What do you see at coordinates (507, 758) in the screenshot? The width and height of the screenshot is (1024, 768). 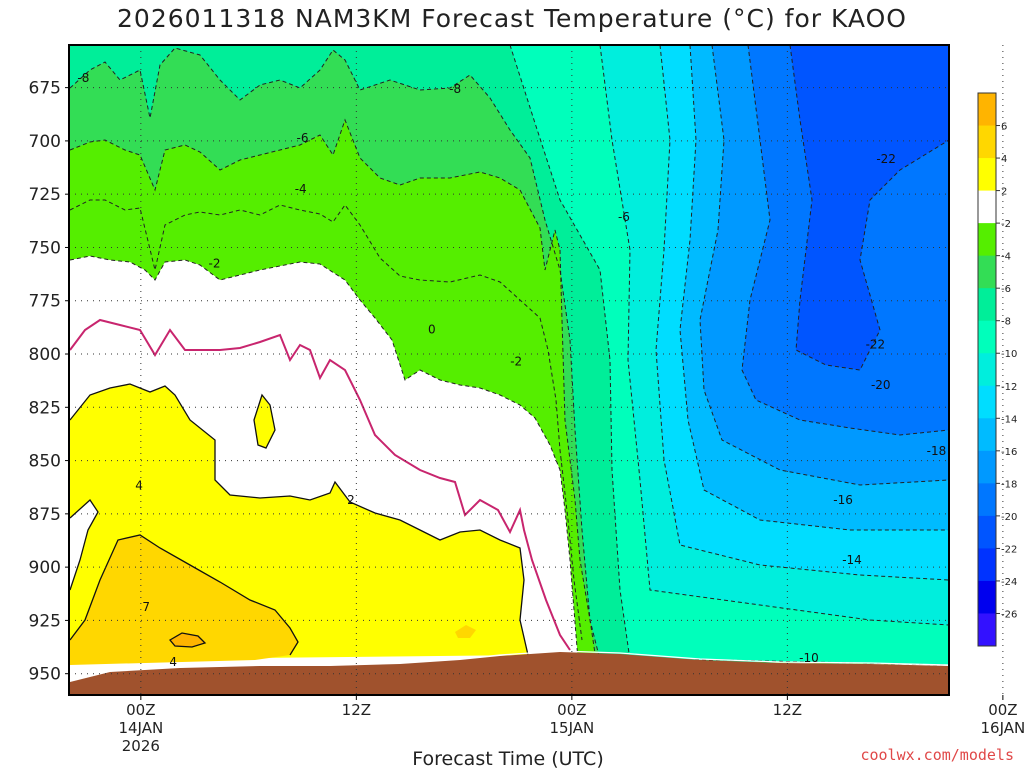 I see `x-axis-label: Forecast Time (UTC)` at bounding box center [507, 758].